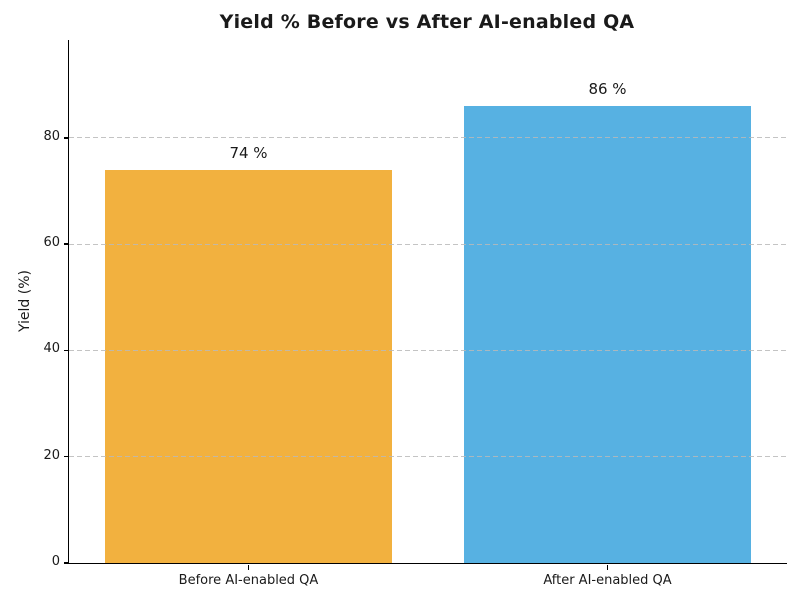 The height and width of the screenshot is (600, 800). Describe the element at coordinates (51, 455) in the screenshot. I see `y-tick-label: 20` at that location.